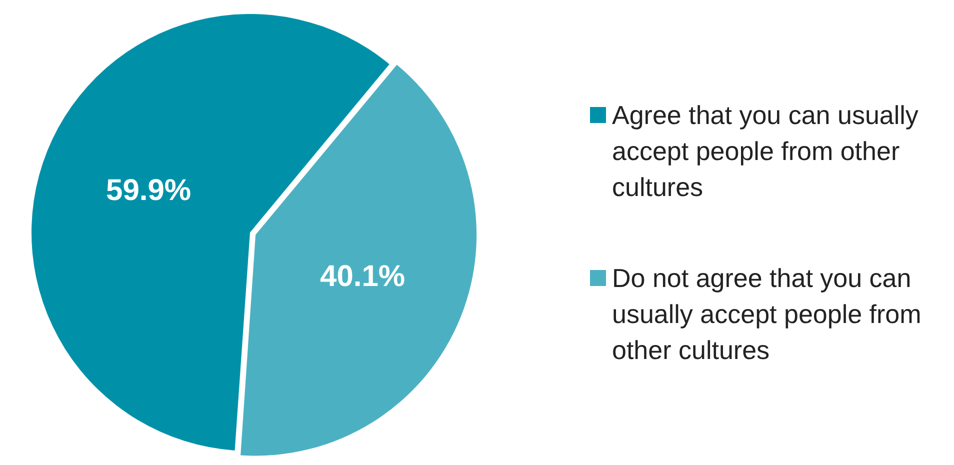  Describe the element at coordinates (149, 191) in the screenshot. I see `data-label: 59.9%` at that location.